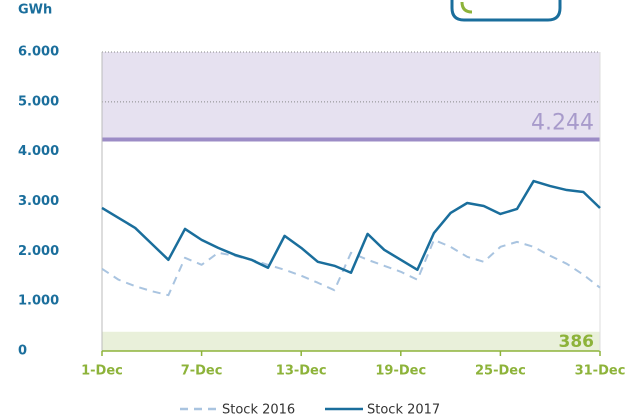 This screenshot has width=635, height=420. I want to click on x-tick-label: 31-Dec, so click(600, 371).